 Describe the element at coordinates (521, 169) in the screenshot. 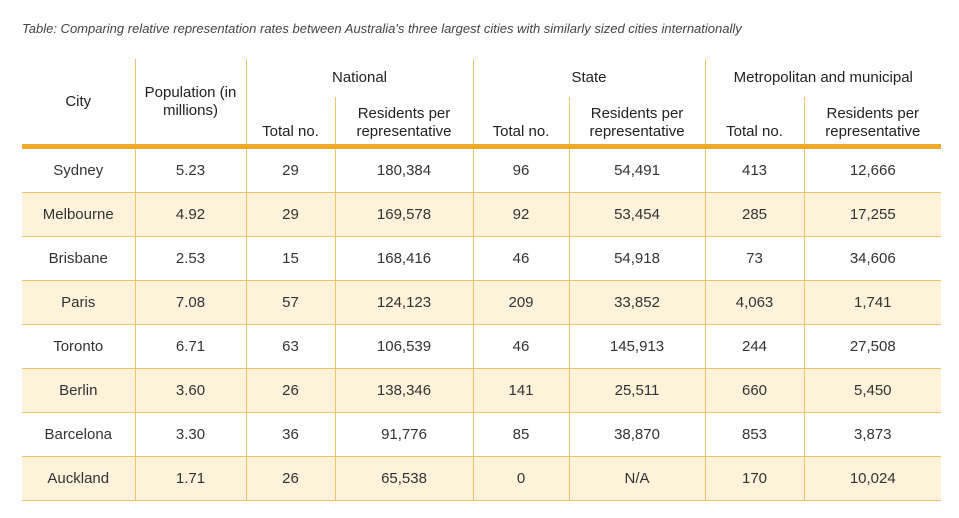

I see `cell-state-total: 96` at that location.